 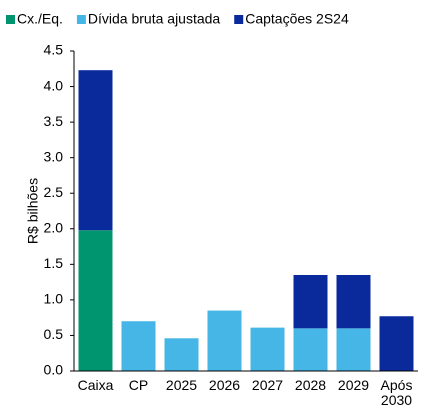 What do you see at coordinates (54, 156) in the screenshot?
I see `y-tick-label: 3.0` at bounding box center [54, 156].